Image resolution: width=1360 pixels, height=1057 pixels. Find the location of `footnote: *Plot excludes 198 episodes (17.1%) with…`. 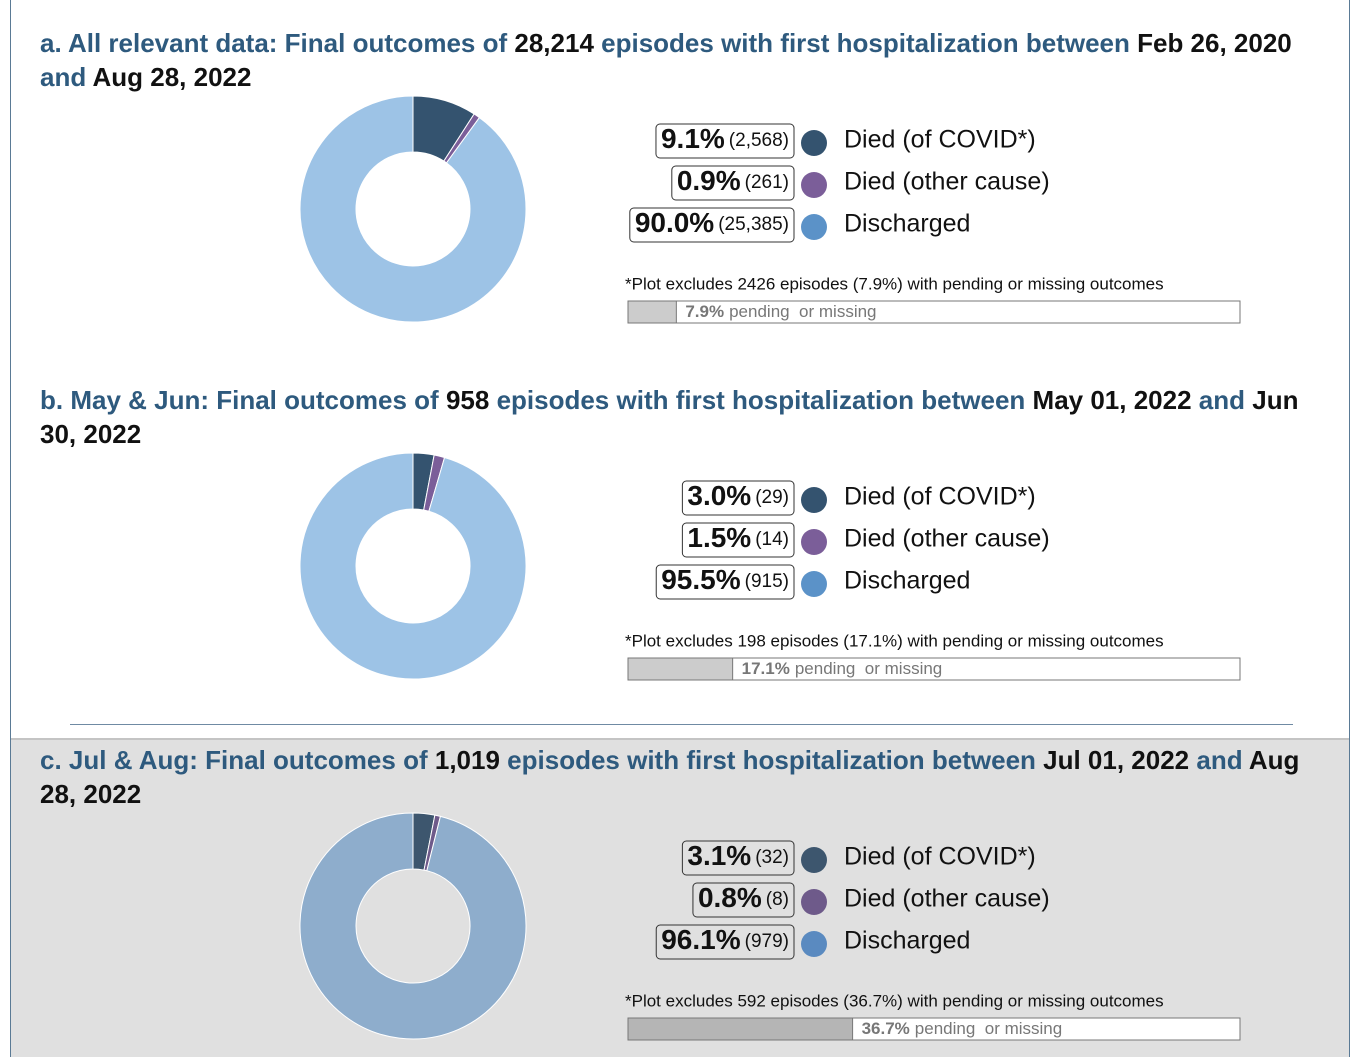

footnote: *Plot excludes 198 episodes (17.1%) with… is located at coordinates (894, 640).